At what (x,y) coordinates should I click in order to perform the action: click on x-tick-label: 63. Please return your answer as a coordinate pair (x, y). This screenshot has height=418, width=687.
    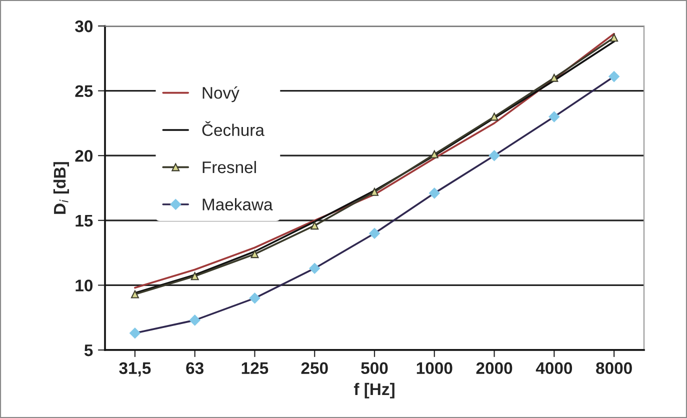
    Looking at the image, I should click on (195, 368).